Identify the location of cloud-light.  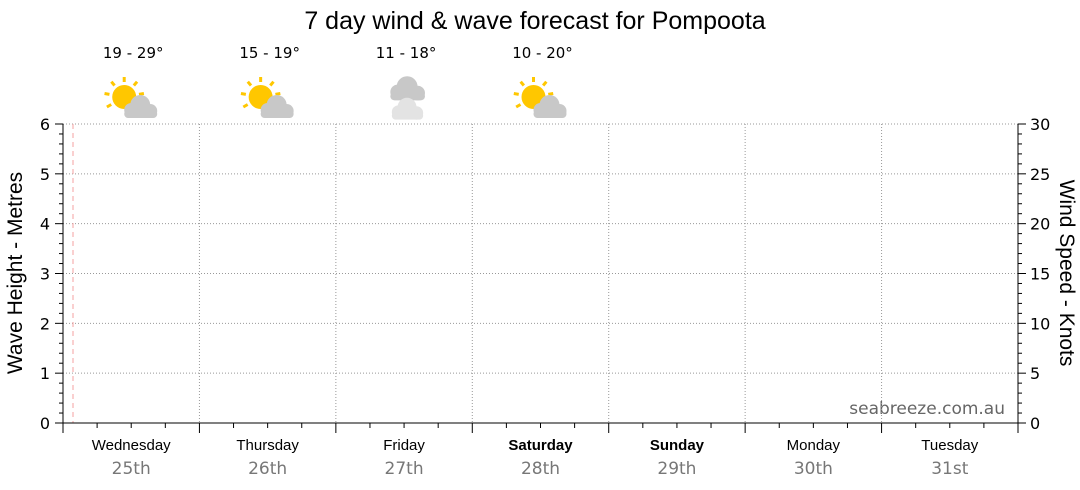
(407, 108).